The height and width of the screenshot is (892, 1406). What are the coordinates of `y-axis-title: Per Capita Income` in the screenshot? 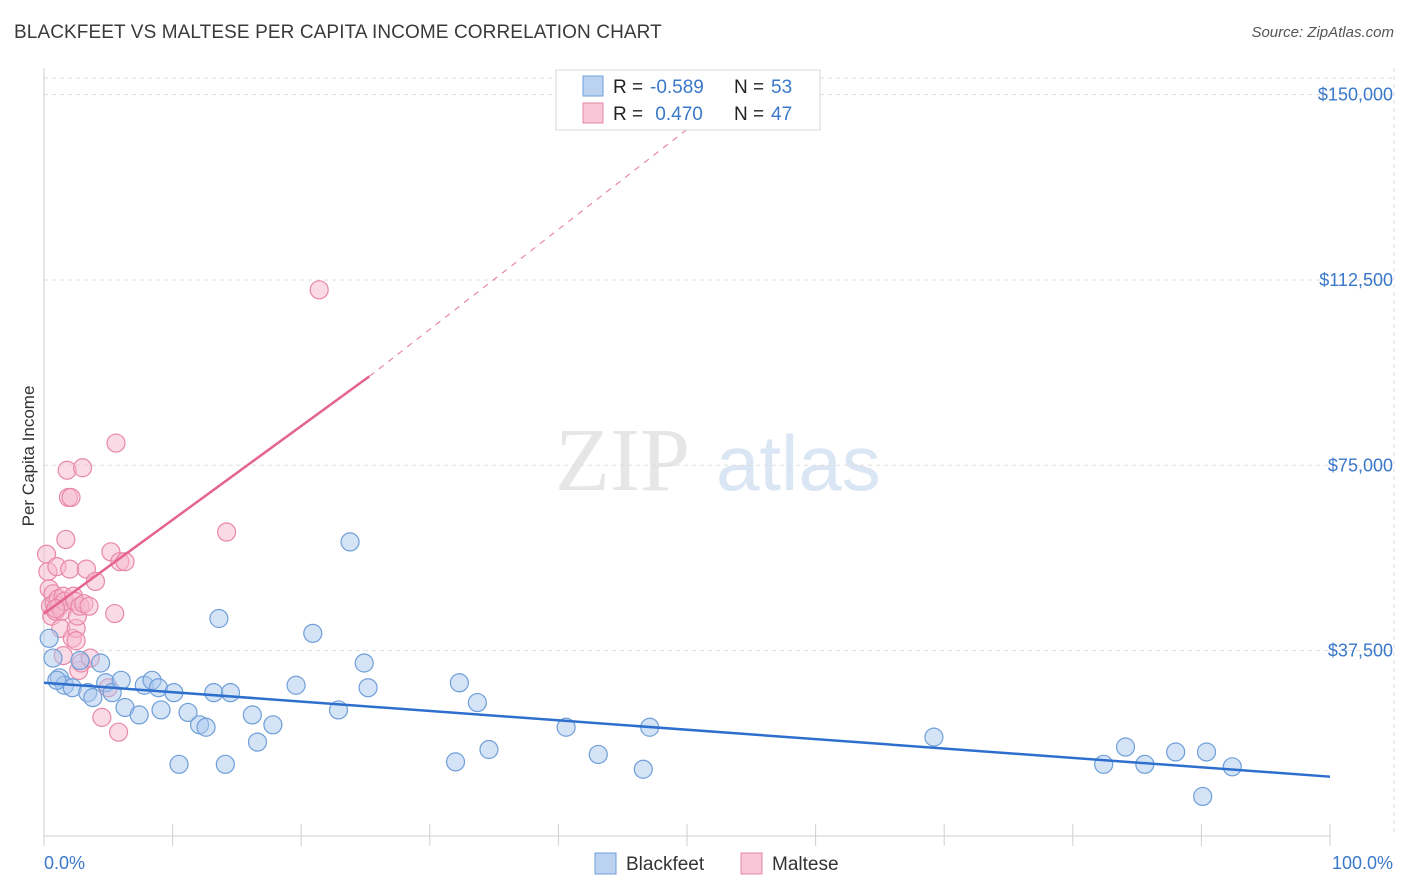 It's located at (28, 456).